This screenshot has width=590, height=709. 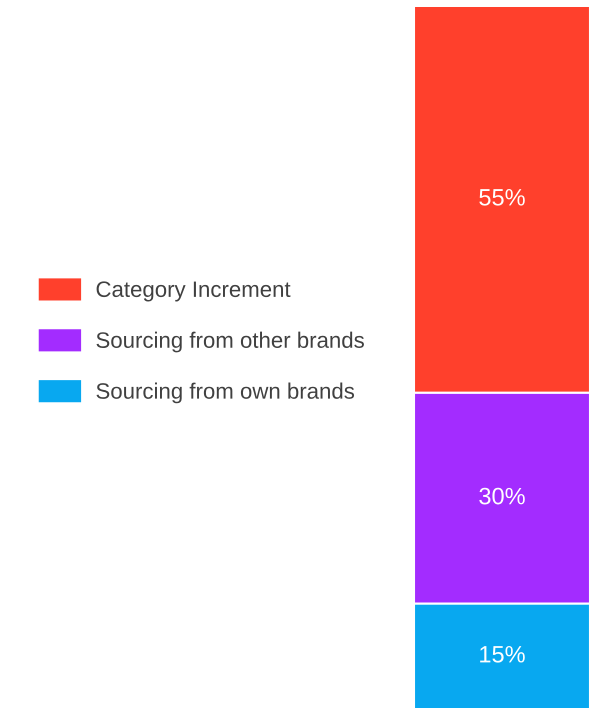 I want to click on data-label: 55%, so click(x=502, y=197).